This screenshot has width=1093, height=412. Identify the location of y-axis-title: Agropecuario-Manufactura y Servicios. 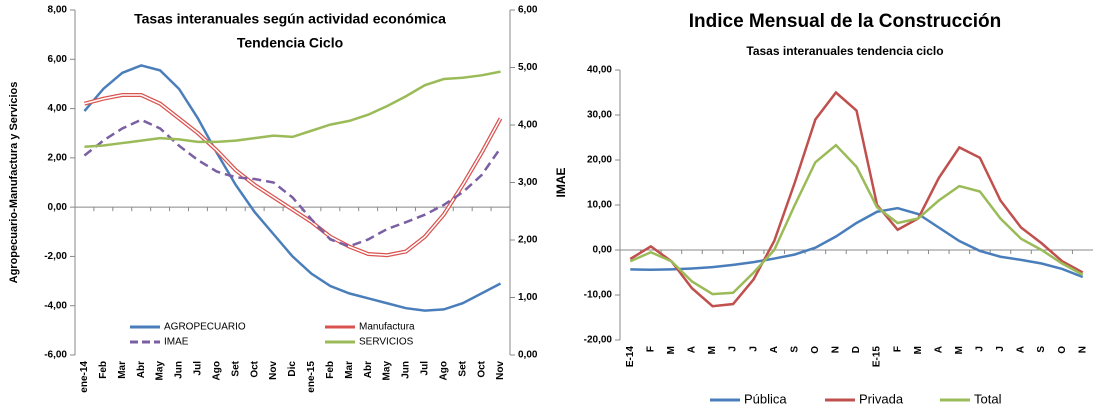
(14, 183).